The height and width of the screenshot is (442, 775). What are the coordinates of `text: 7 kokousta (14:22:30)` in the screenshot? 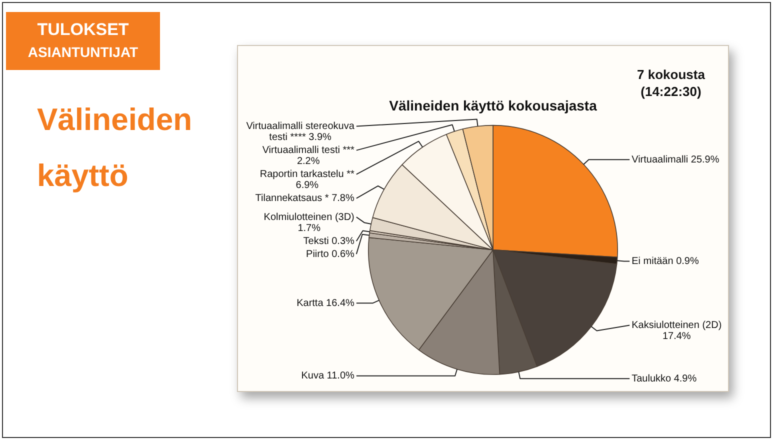 It's located at (671, 83).